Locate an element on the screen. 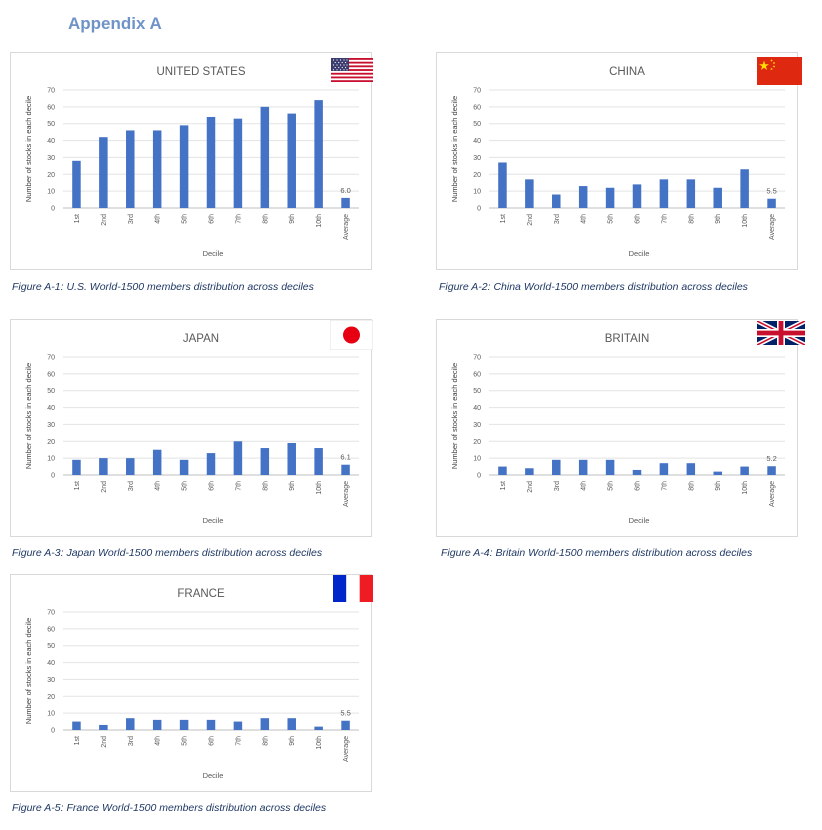  chart-title: JAPAN is located at coordinates (201, 339).